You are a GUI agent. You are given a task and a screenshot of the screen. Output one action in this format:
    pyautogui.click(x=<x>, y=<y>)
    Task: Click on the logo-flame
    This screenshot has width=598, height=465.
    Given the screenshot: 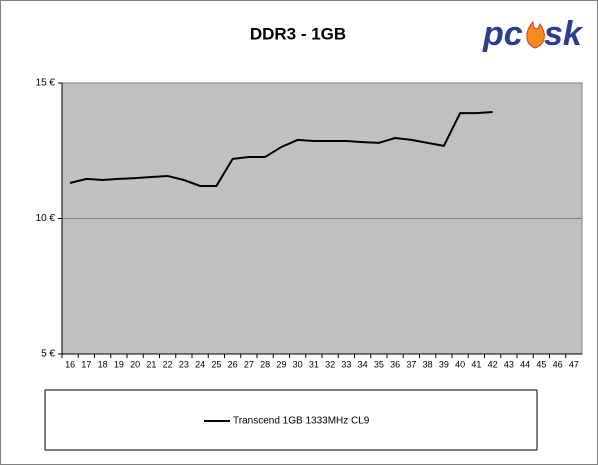 What is the action you would take?
    pyautogui.click(x=535, y=34)
    